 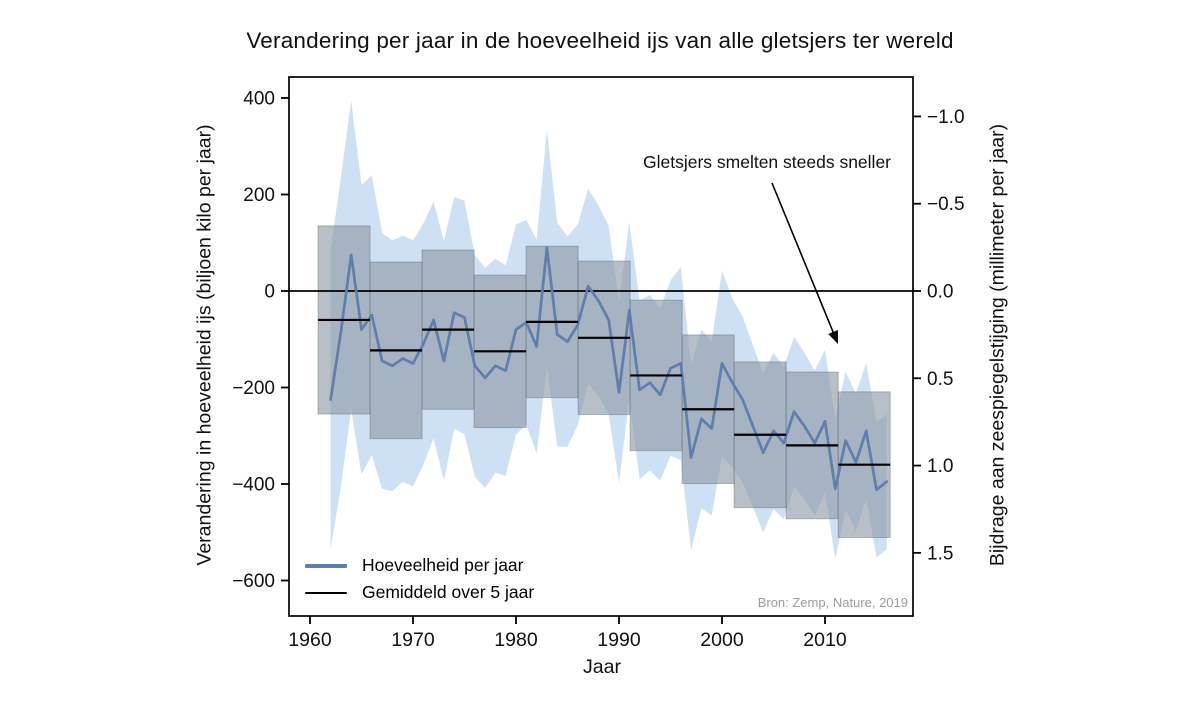 I want to click on x-tick-label: 1960, so click(x=310, y=640).